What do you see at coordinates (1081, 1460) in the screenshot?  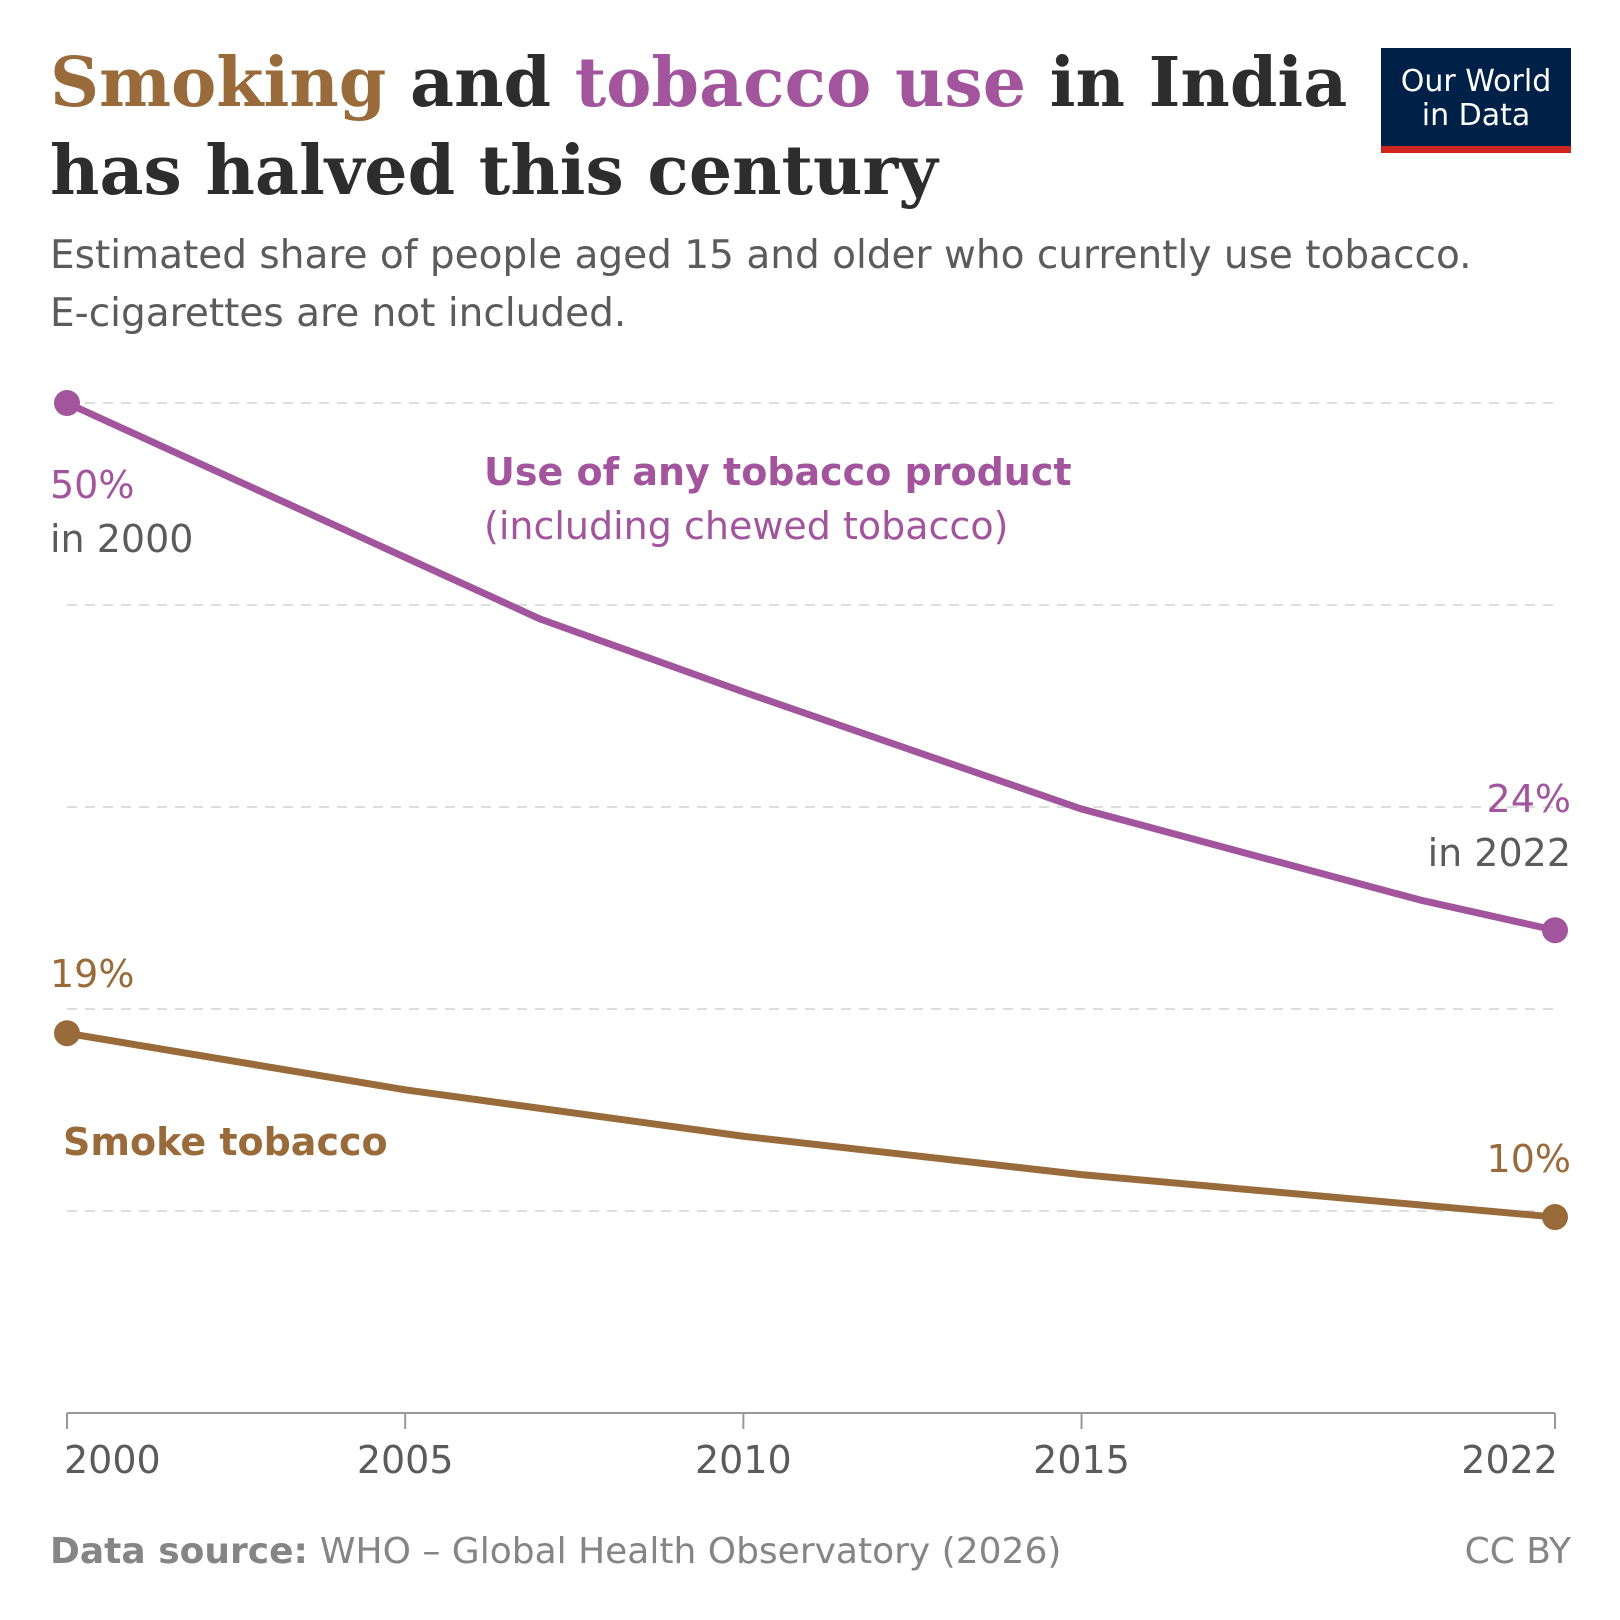 I see `x-tick-label: 2015` at bounding box center [1081, 1460].